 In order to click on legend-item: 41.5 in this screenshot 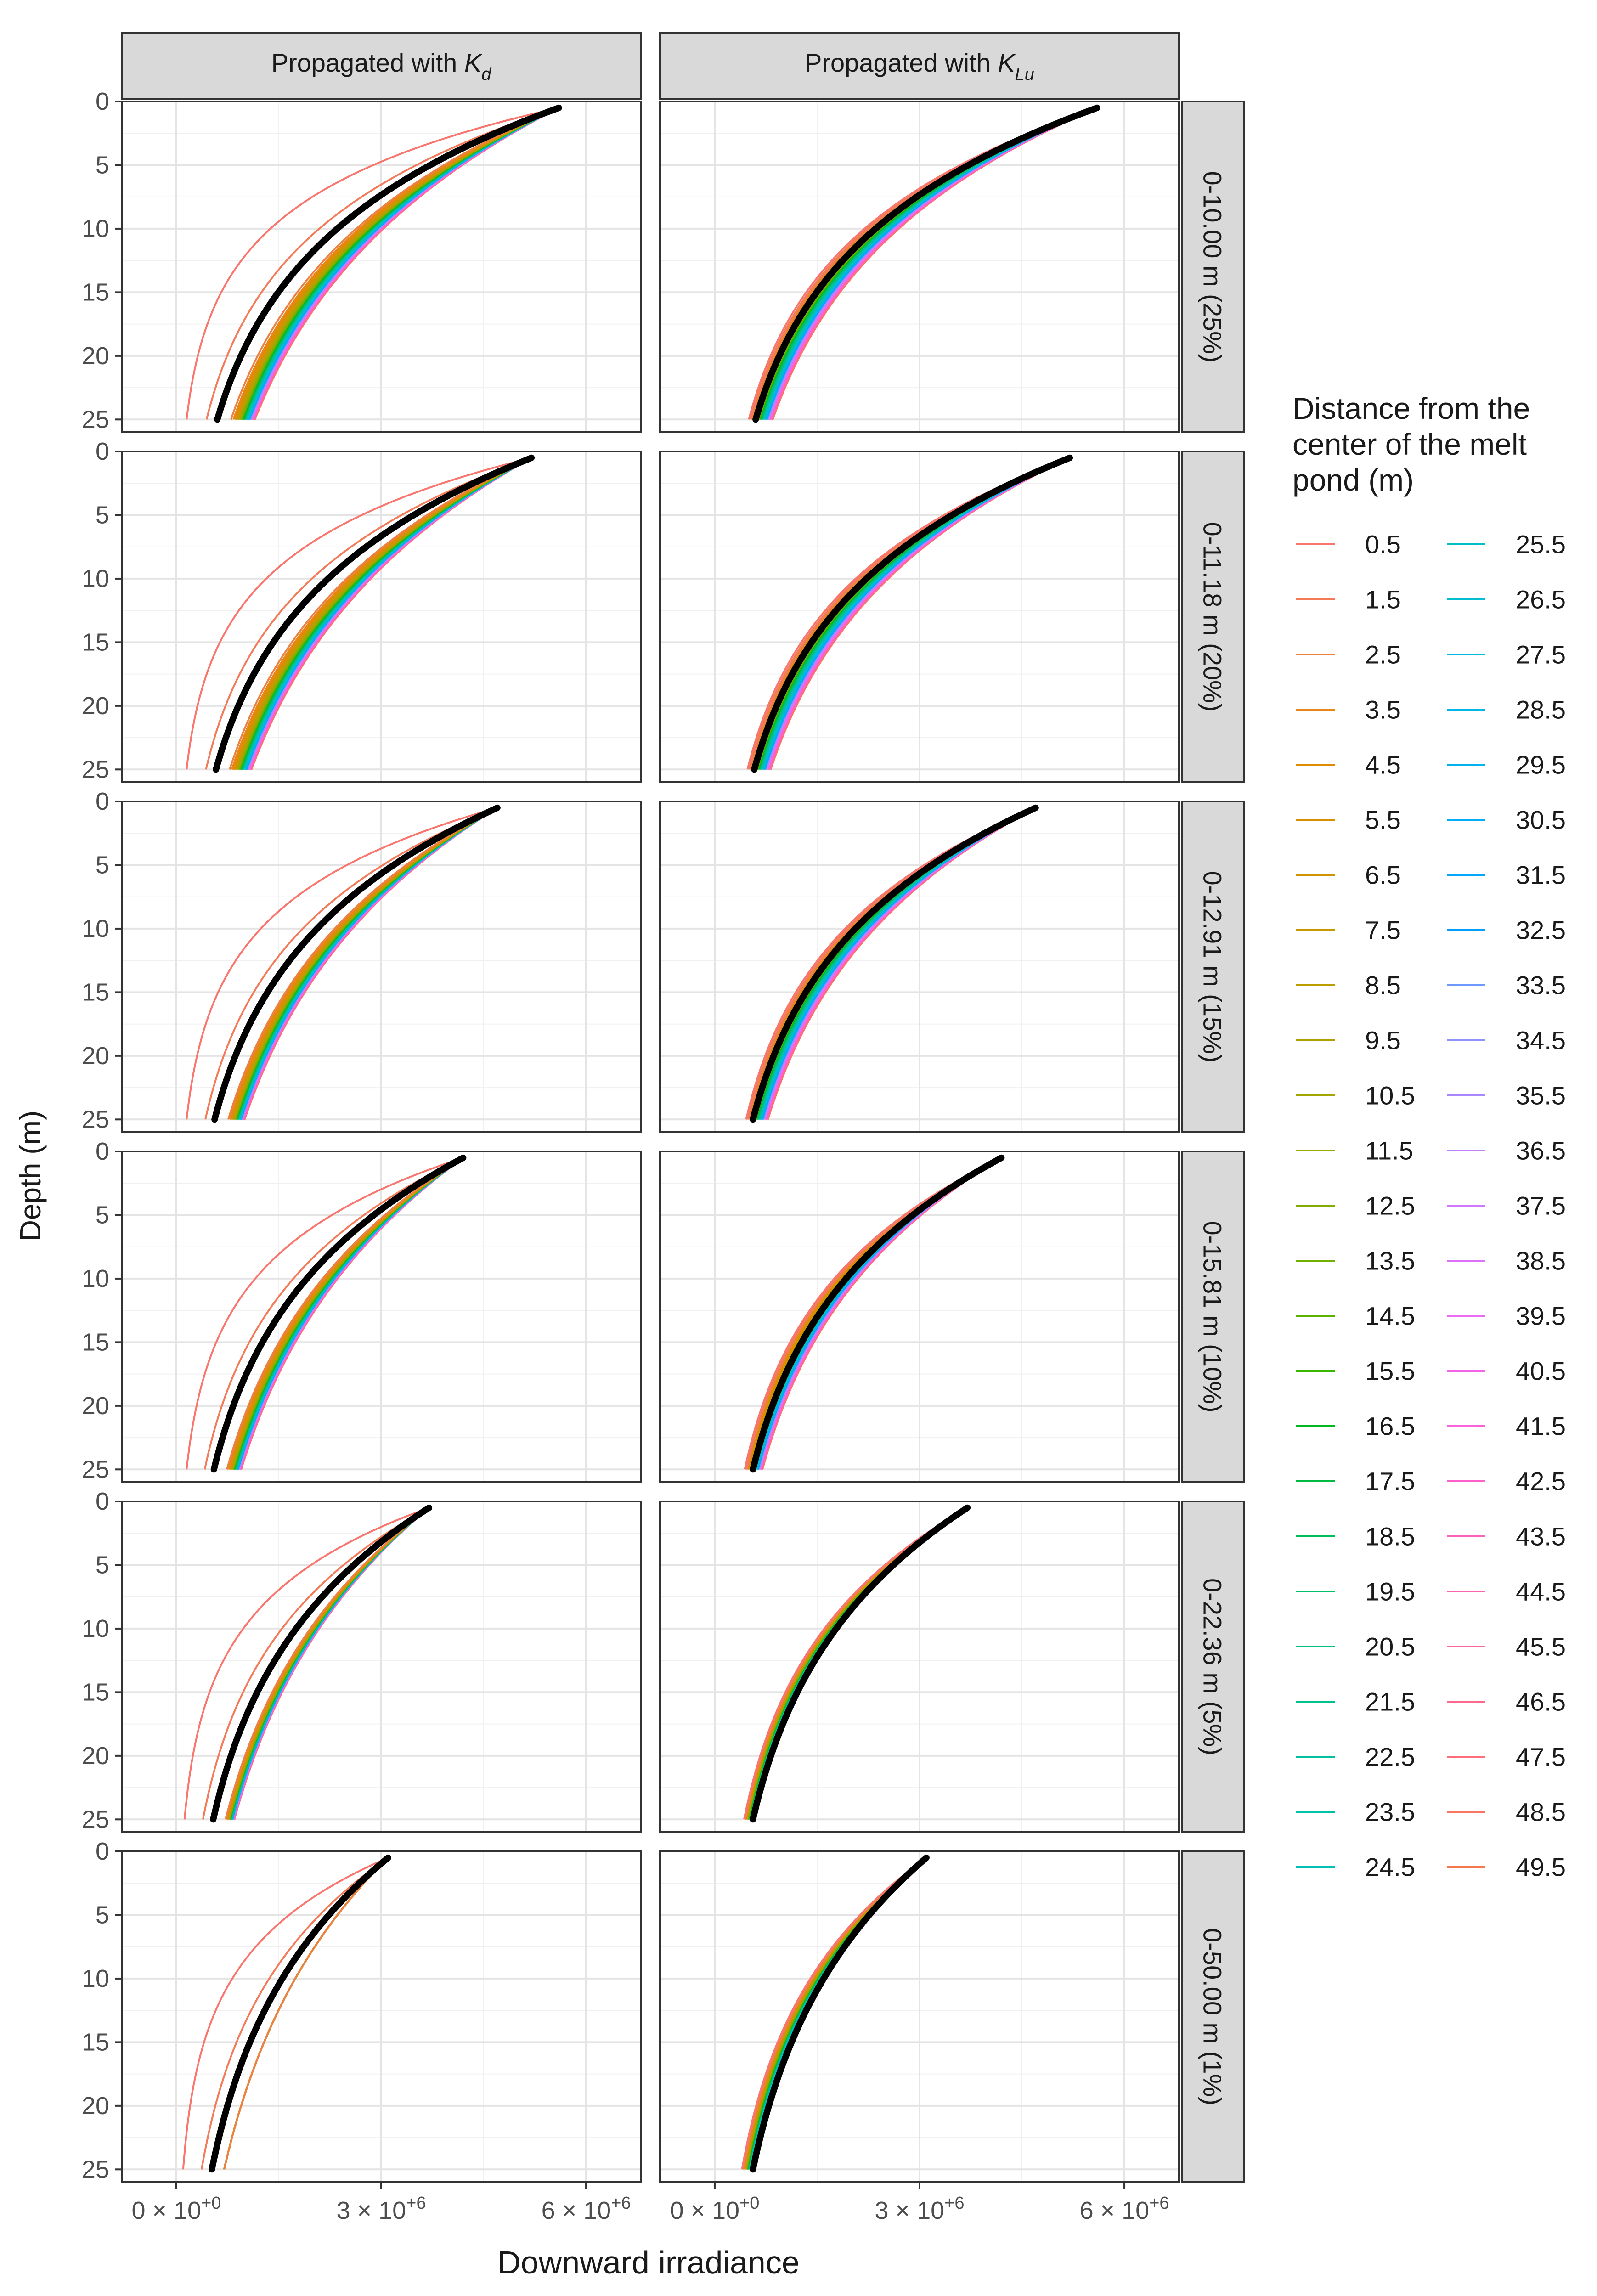, I will do `click(1506, 1426)`.